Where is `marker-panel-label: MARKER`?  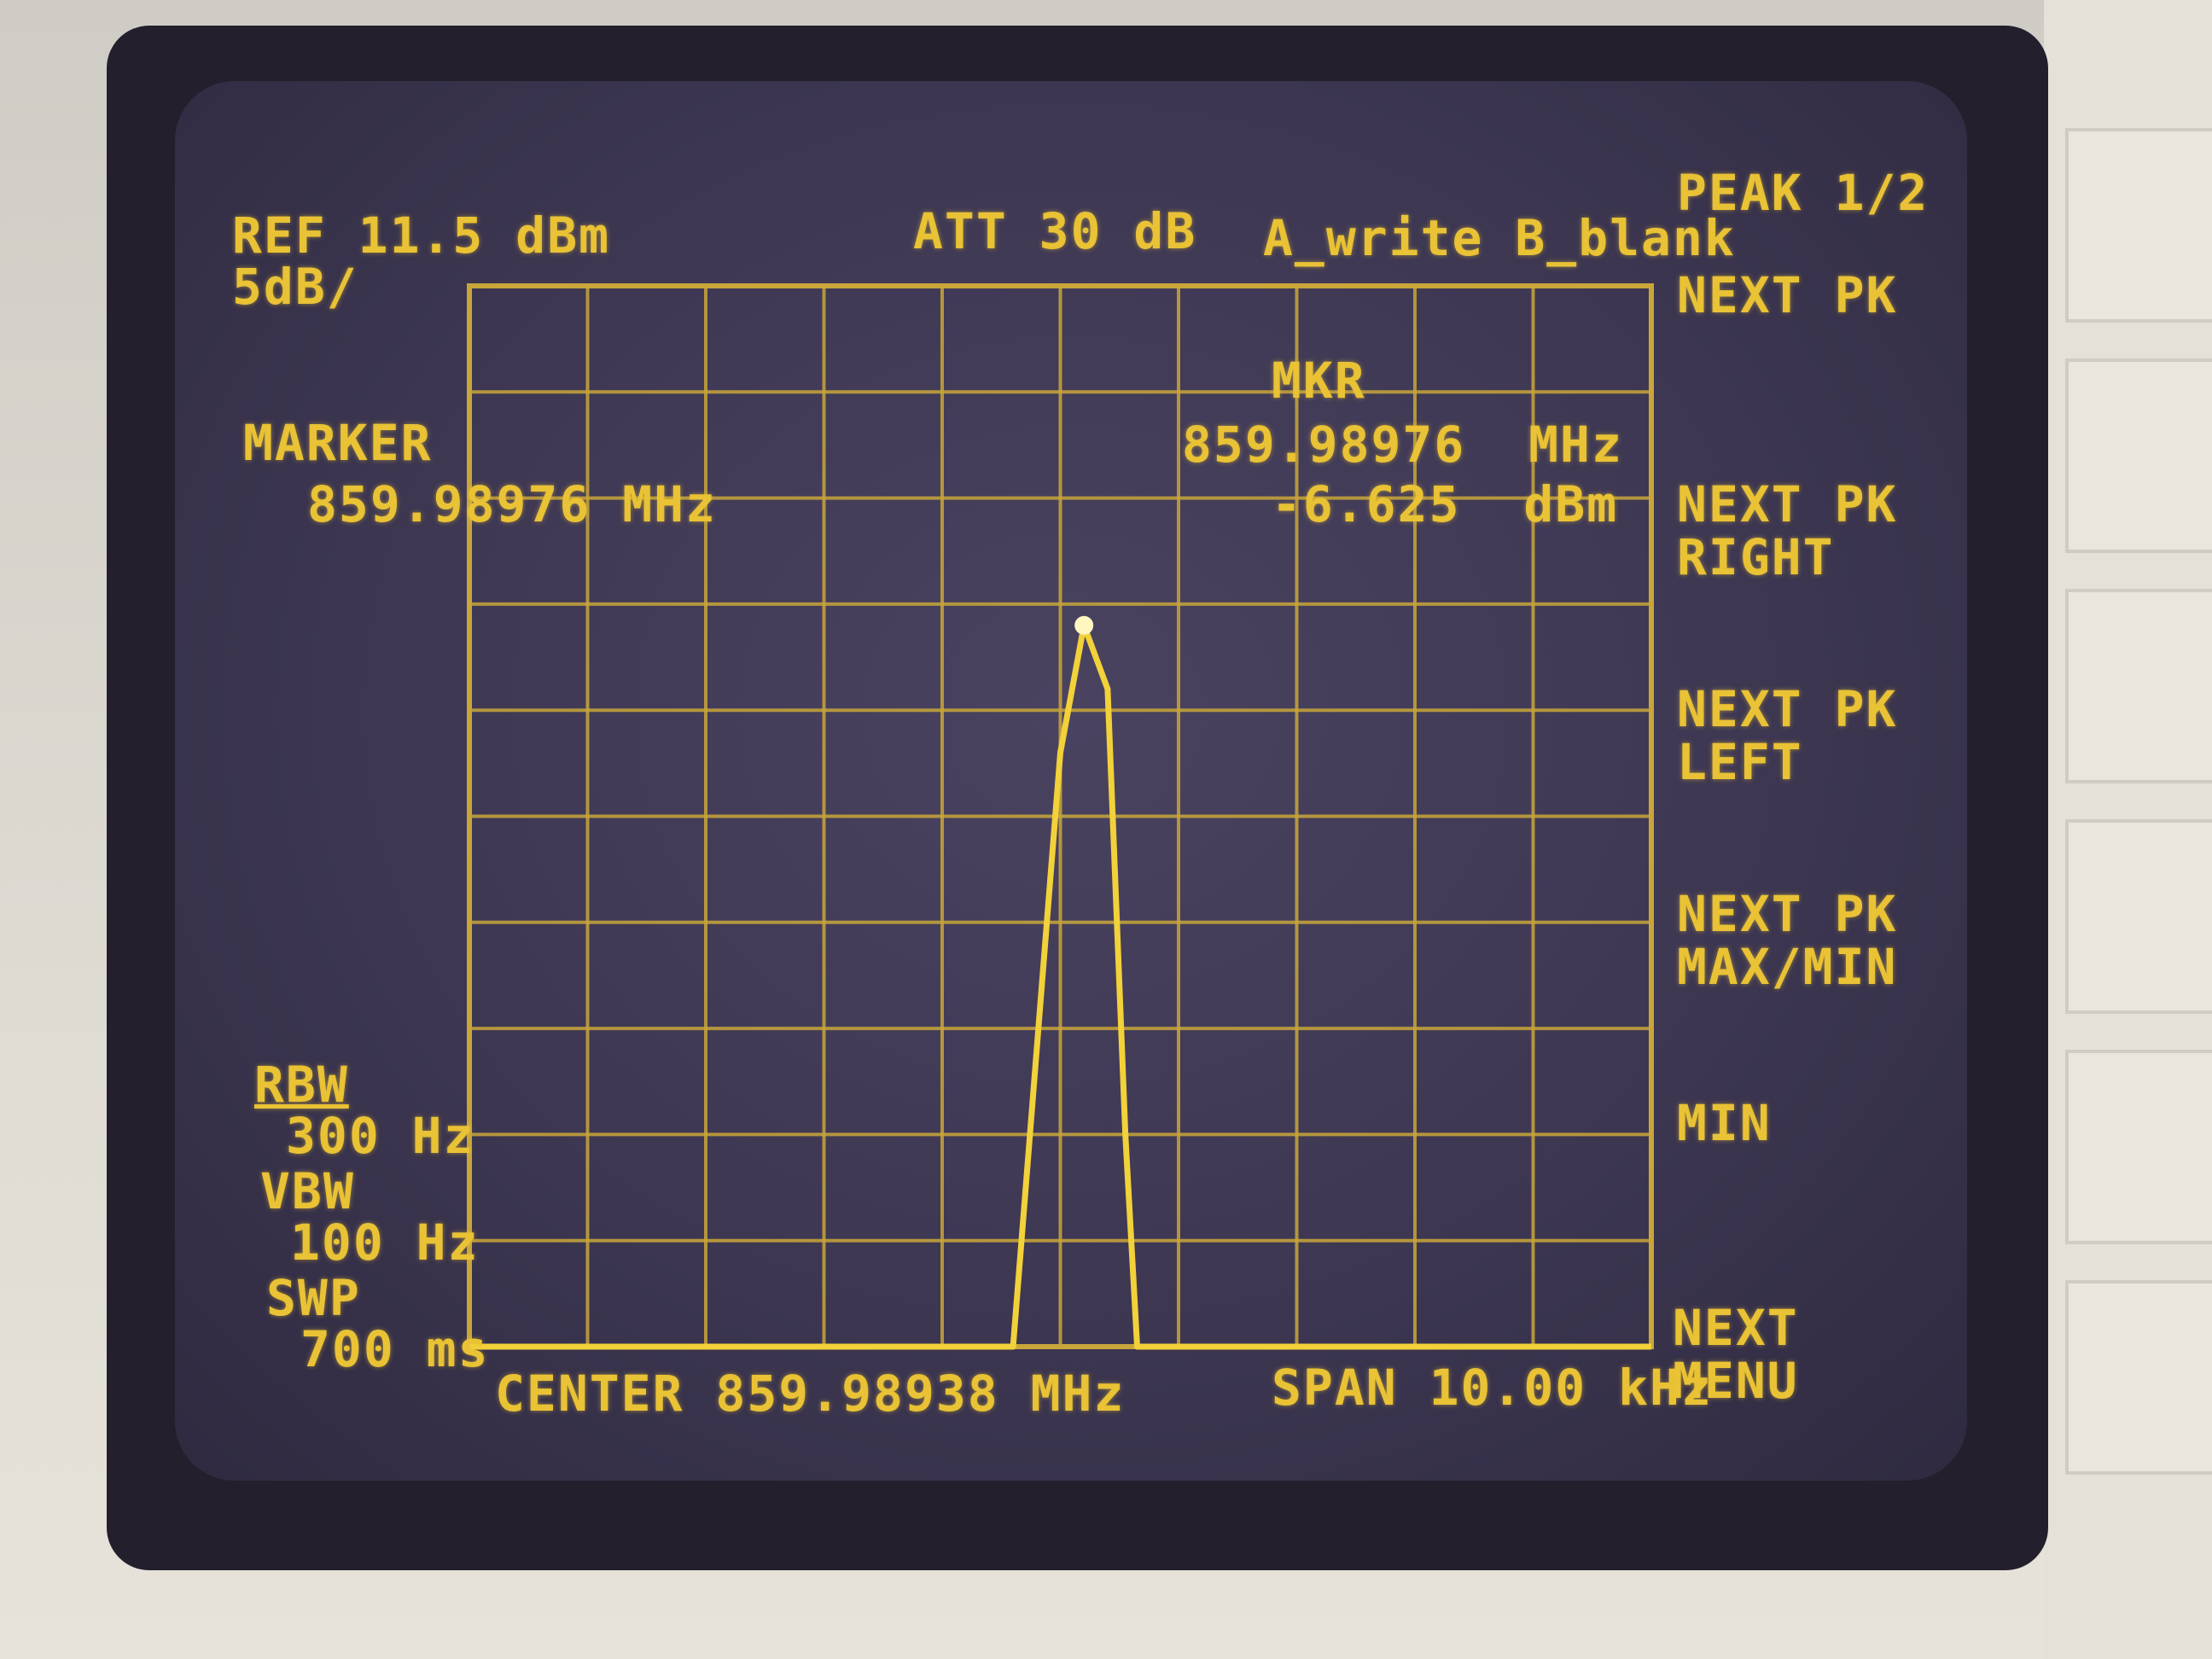 marker-panel-label: MARKER is located at coordinates (338, 443).